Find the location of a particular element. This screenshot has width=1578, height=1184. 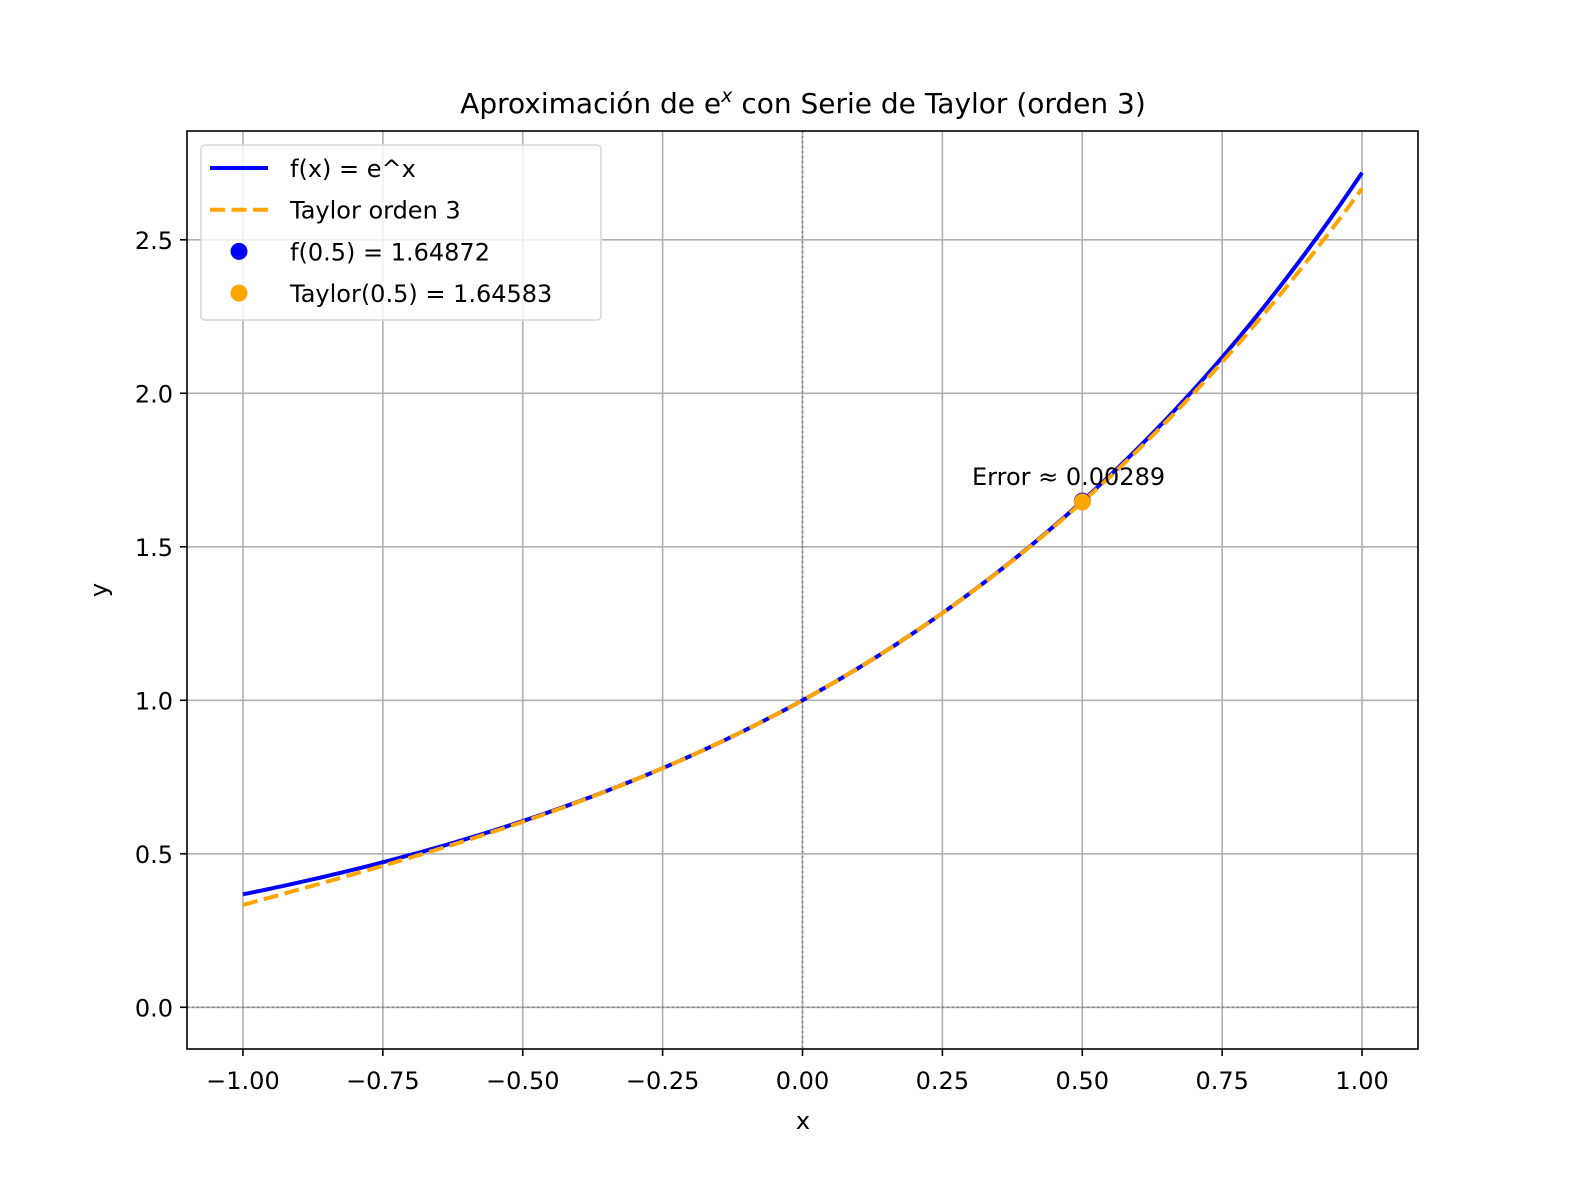

x-tick-label: 1.00 is located at coordinates (1361, 1081).